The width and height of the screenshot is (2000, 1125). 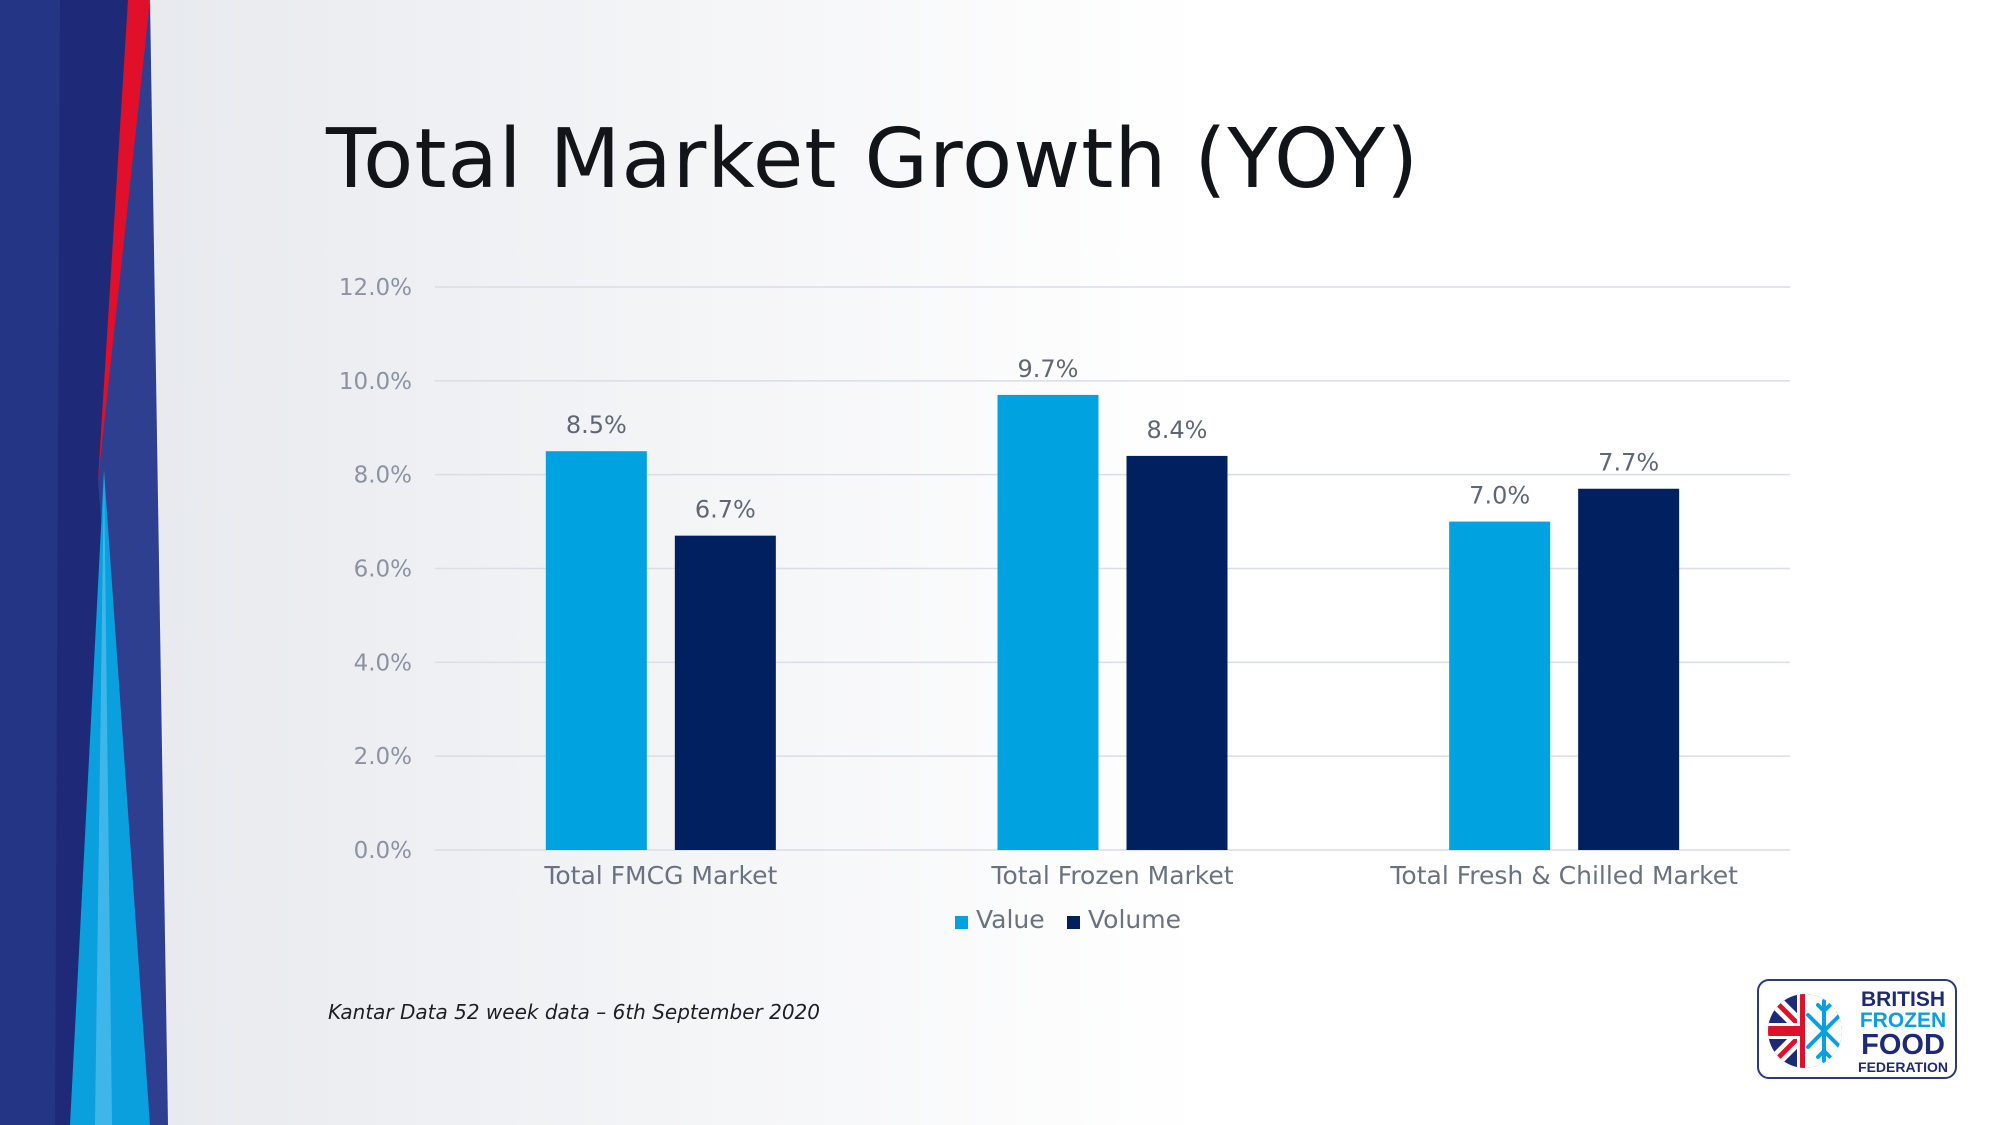 I want to click on chart-legend: Value Volume, so click(x=1000, y=922).